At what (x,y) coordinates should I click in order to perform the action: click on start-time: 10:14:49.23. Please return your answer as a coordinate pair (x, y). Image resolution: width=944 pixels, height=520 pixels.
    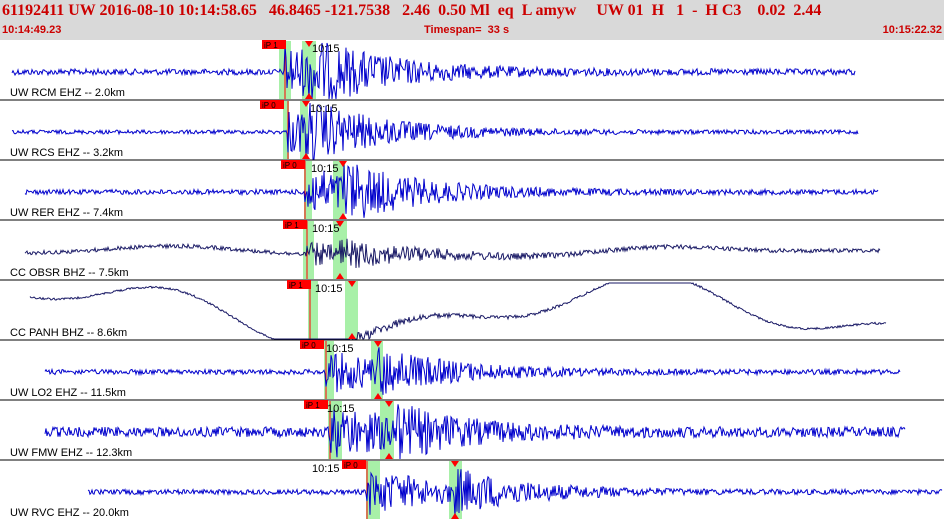
    Looking at the image, I should click on (32, 30).